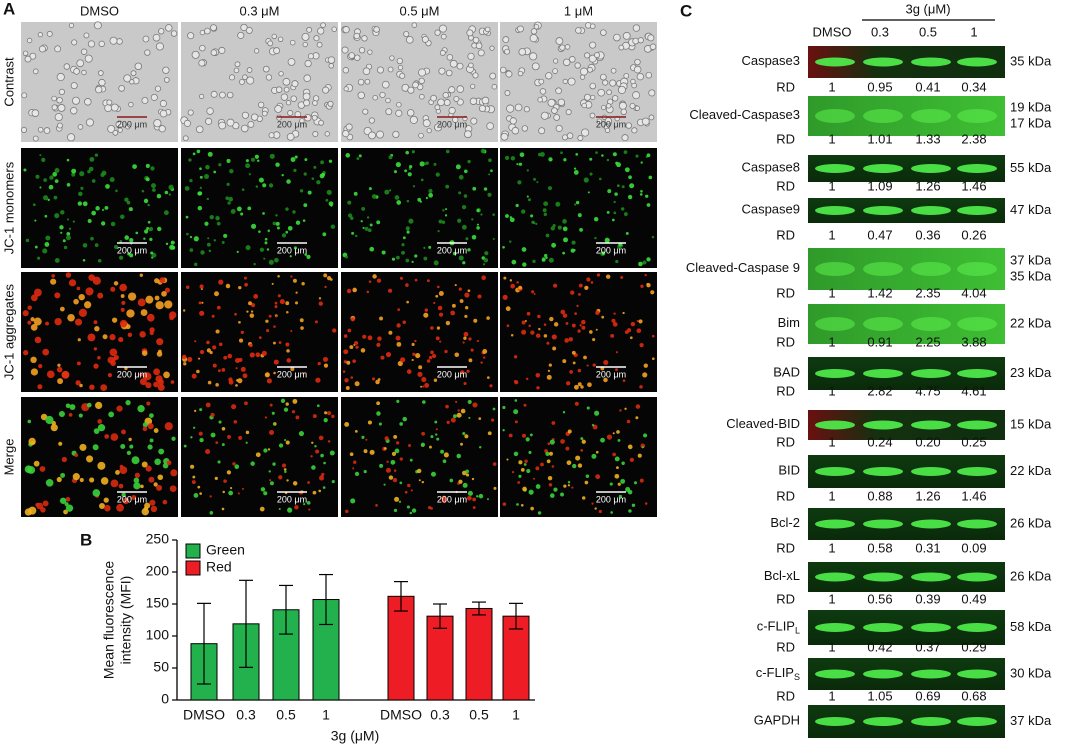  What do you see at coordinates (770, 60) in the screenshot?
I see `blot-name: Caspase3` at bounding box center [770, 60].